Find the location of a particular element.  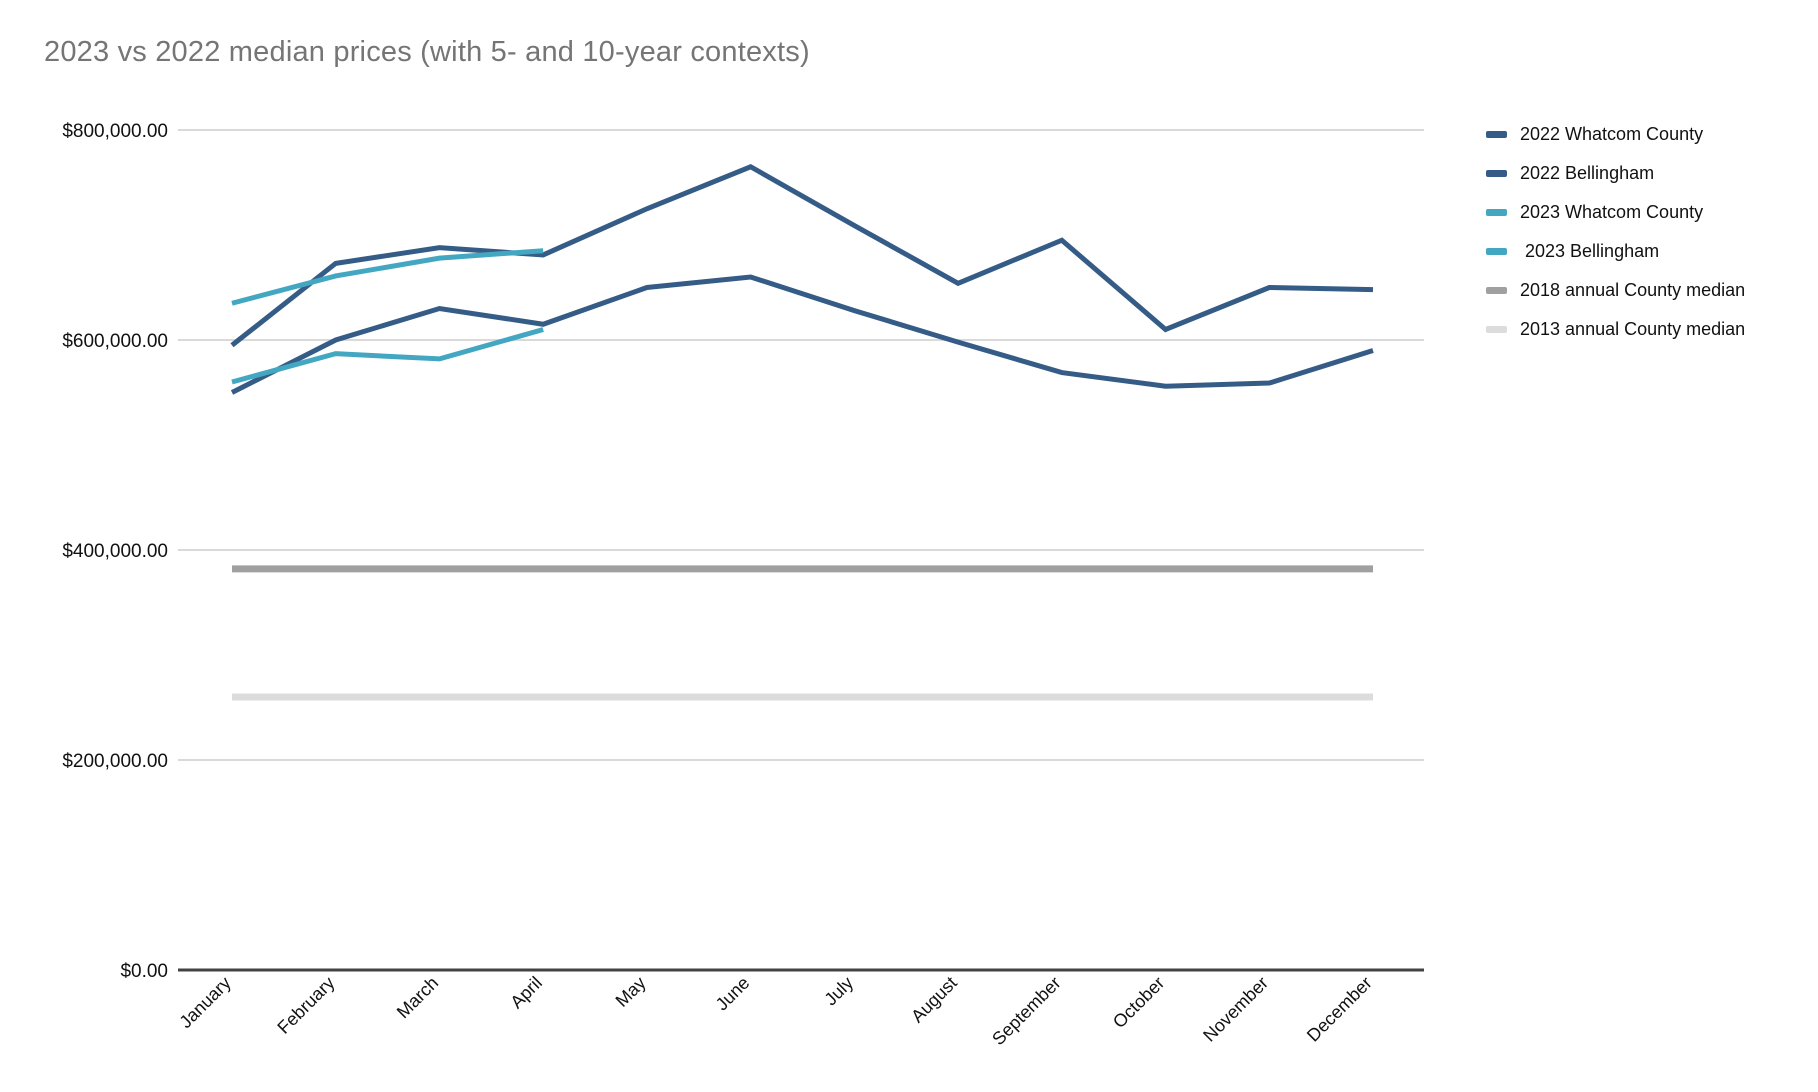

y-axis-label: $400,000.00 is located at coordinates (115, 551).